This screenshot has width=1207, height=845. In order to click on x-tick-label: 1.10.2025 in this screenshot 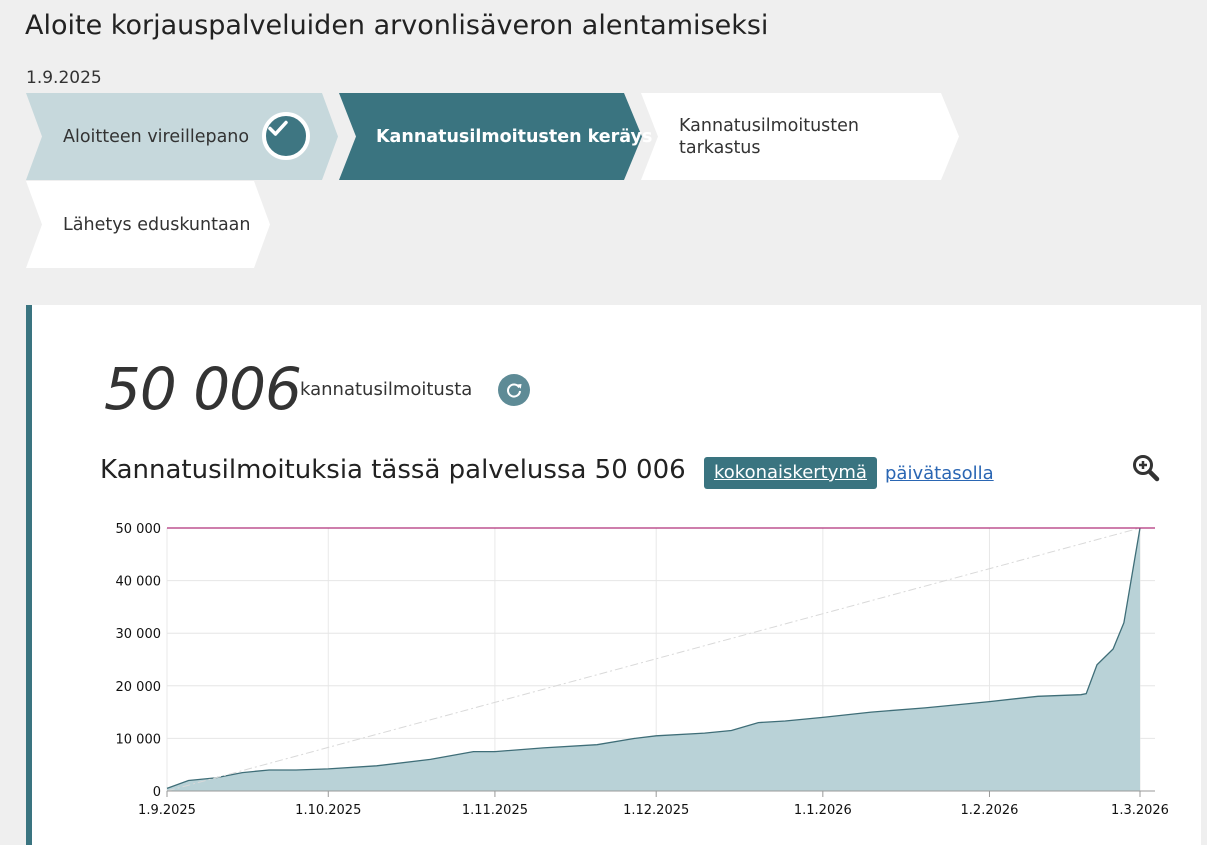, I will do `click(328, 810)`.